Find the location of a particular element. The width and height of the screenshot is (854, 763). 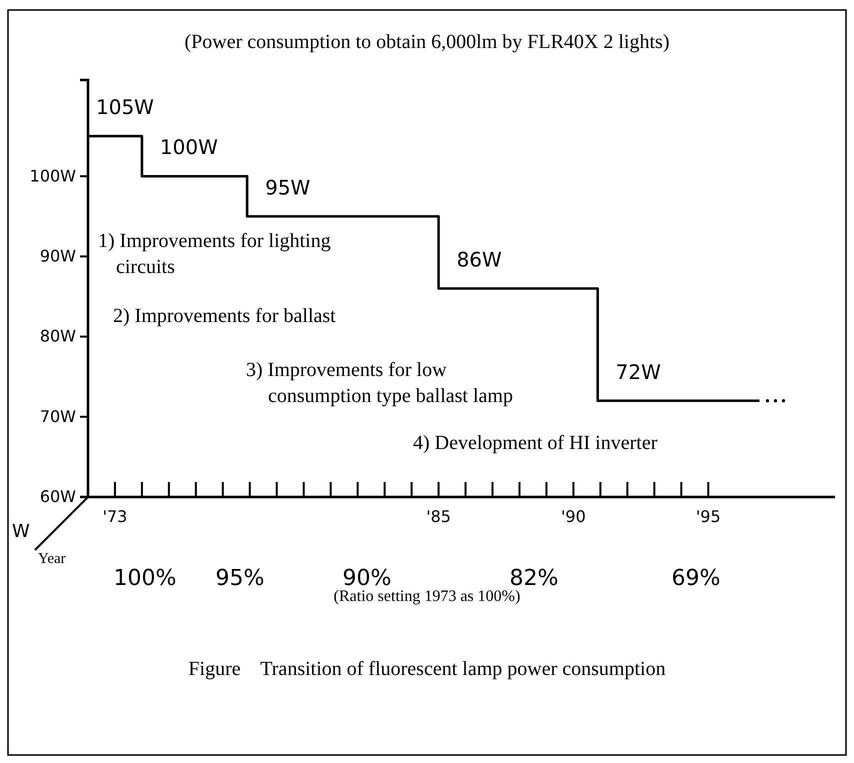

text: (Ratio setting 1973 as 100%) is located at coordinates (427, 596).